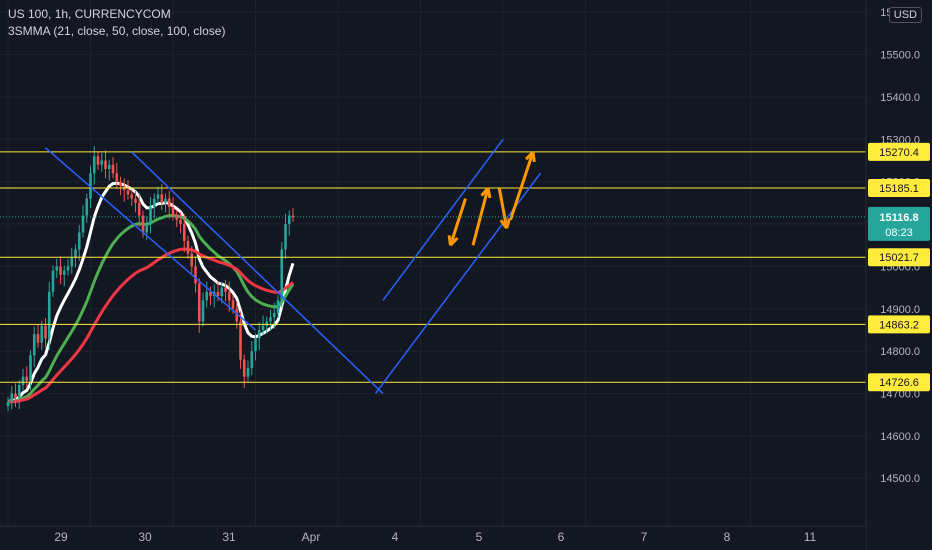 Image resolution: width=932 pixels, height=550 pixels. What do you see at coordinates (229, 537) in the screenshot?
I see `time-tick-label: 31` at bounding box center [229, 537].